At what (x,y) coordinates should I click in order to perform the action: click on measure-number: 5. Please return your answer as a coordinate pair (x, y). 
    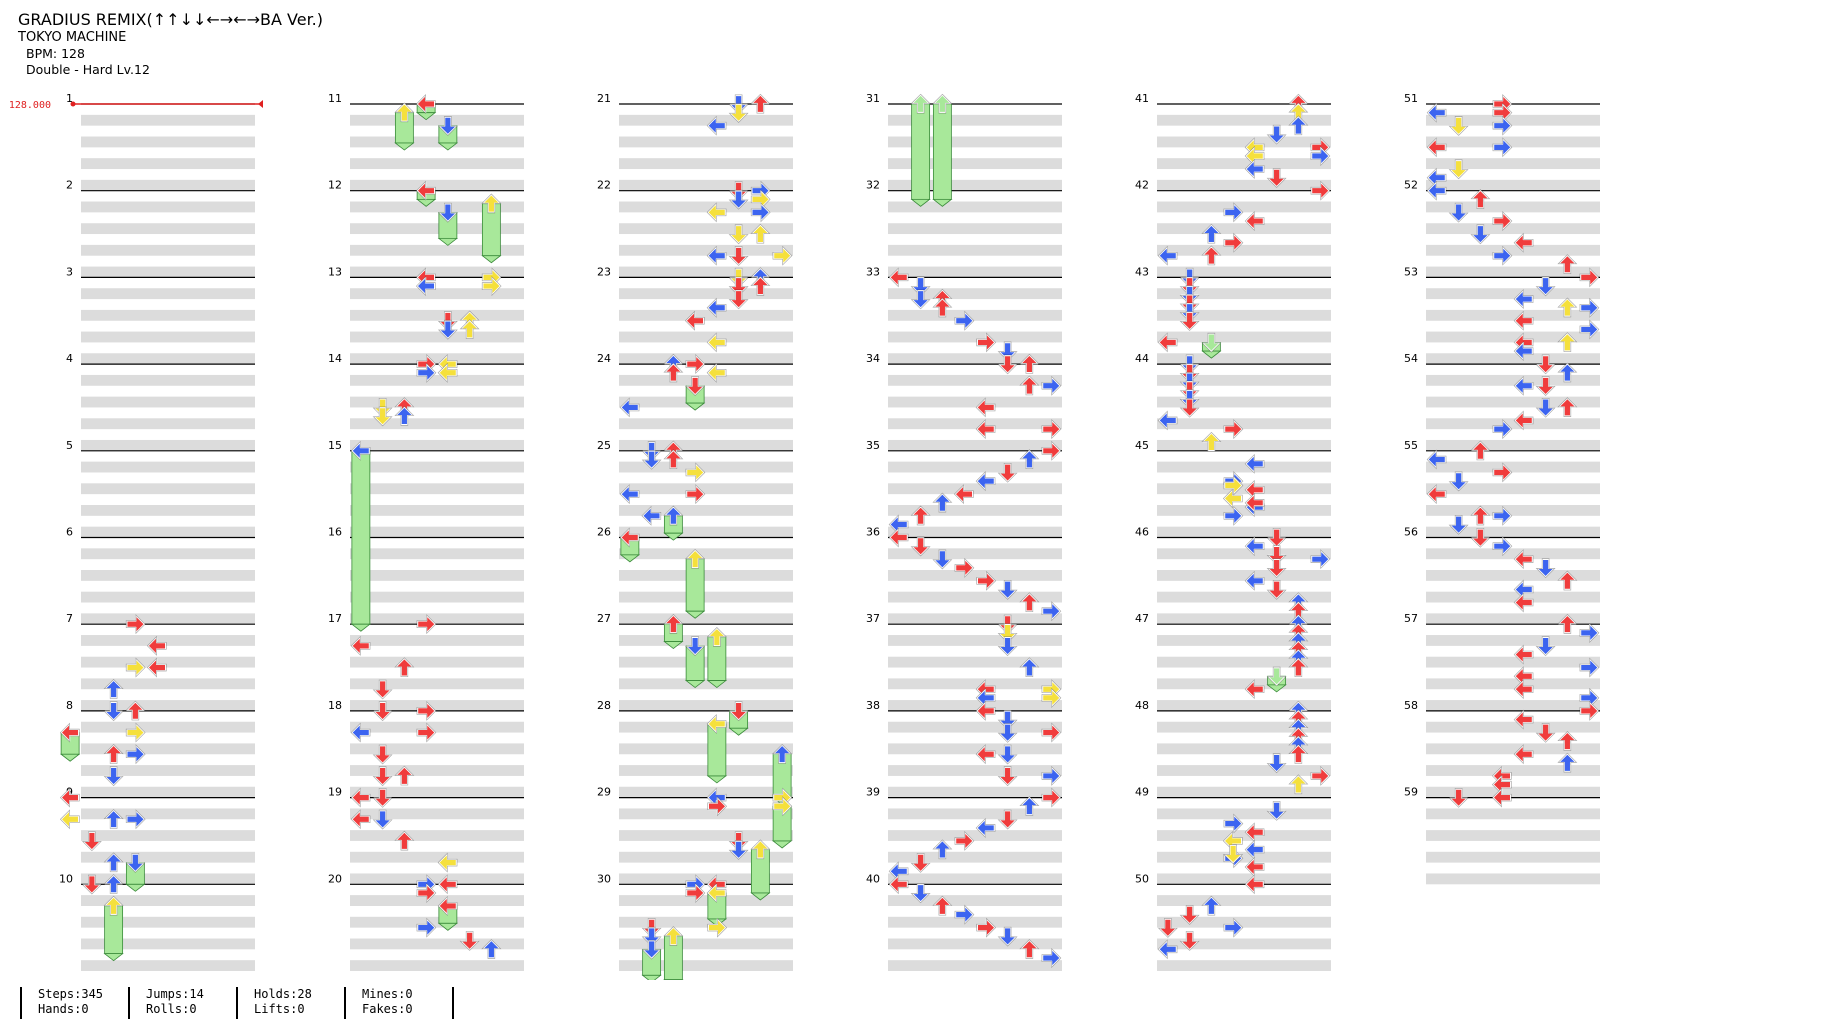
    Looking at the image, I should click on (69, 445).